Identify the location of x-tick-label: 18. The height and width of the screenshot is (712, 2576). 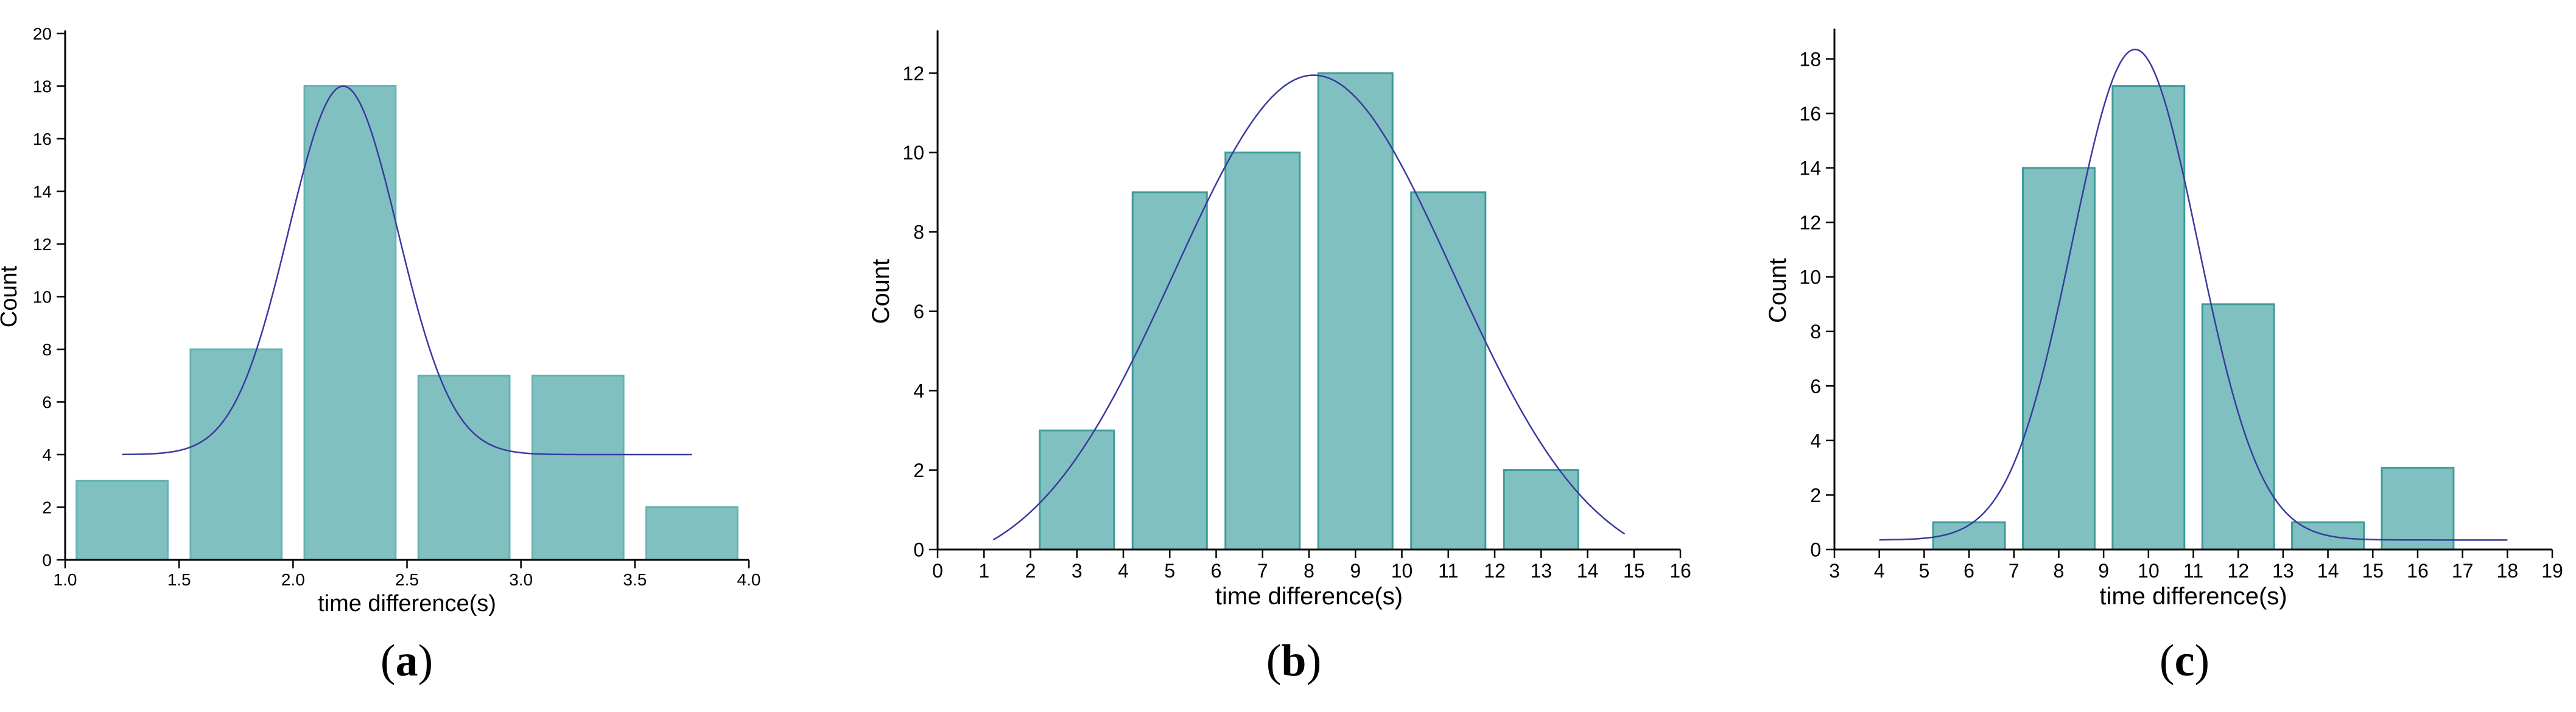
(2508, 571).